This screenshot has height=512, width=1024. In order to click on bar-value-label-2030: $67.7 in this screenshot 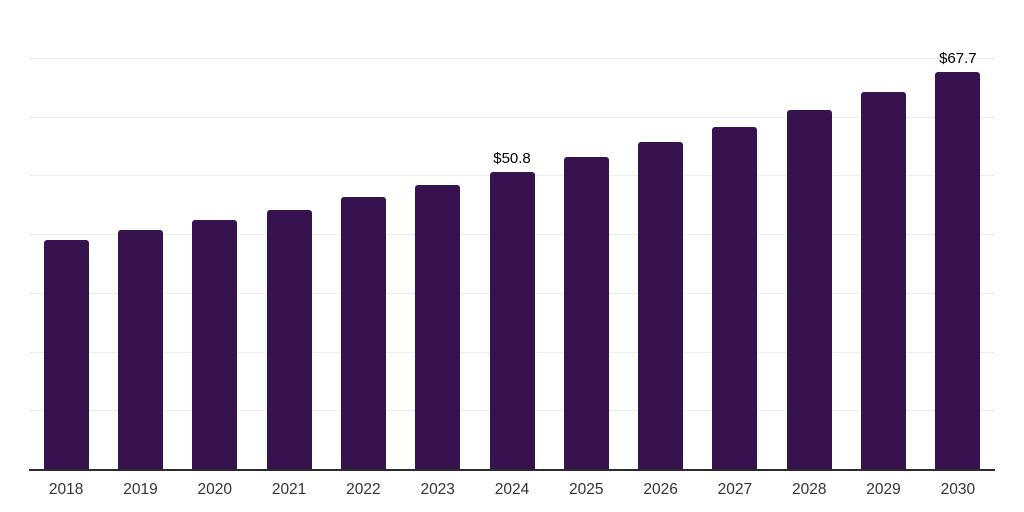, I will do `click(958, 59)`.